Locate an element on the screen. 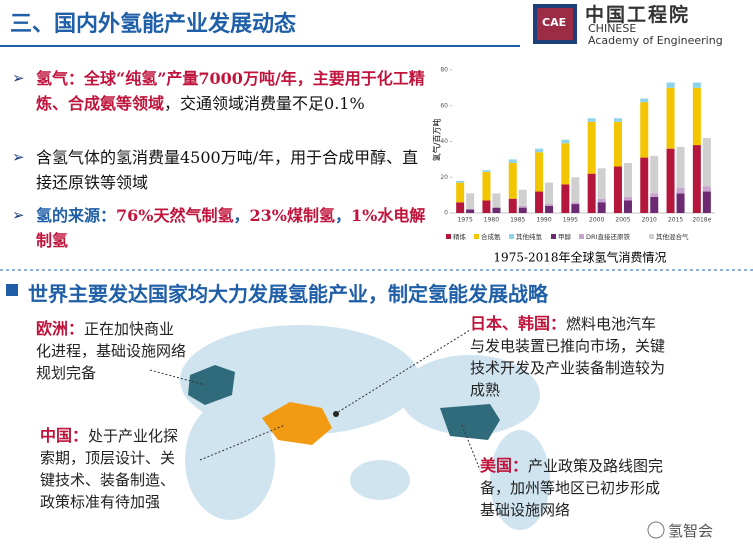 The width and height of the screenshot is (753, 559). bullet-text: ，交通领域消费量不足0.1% is located at coordinates (264, 103).